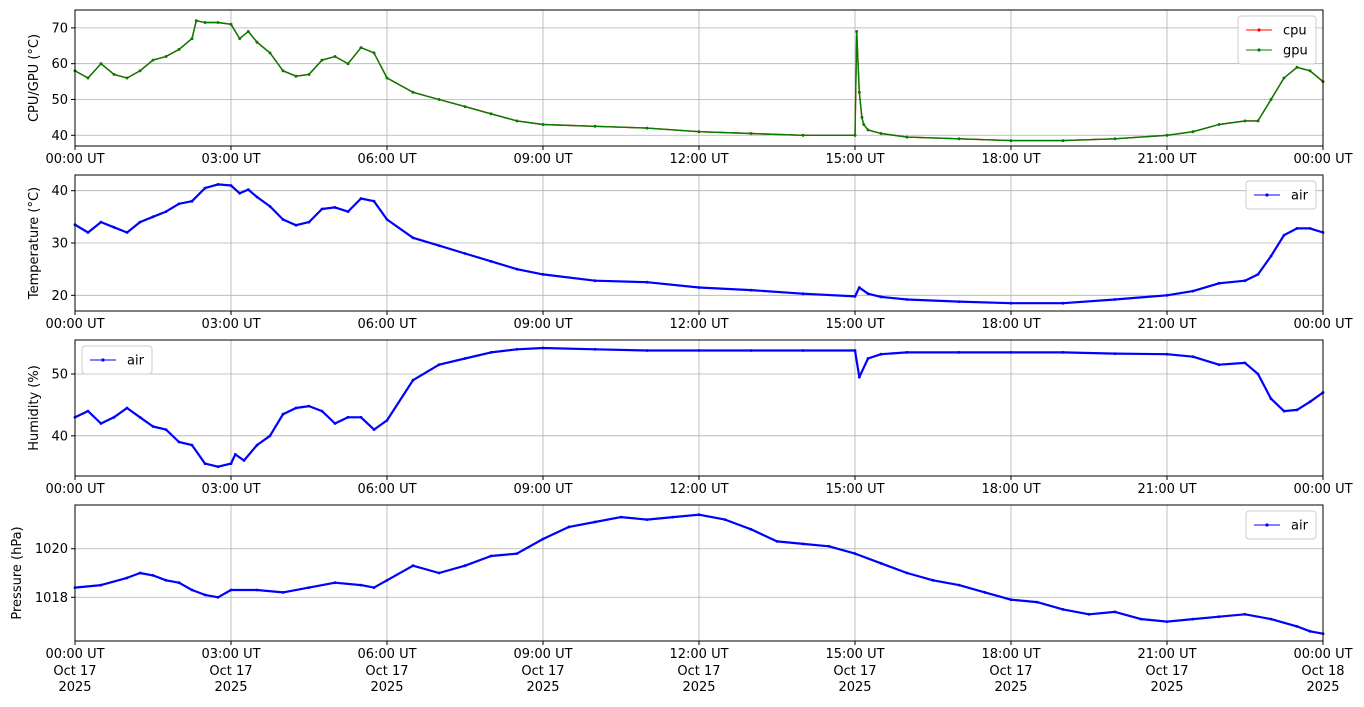 The width and height of the screenshot is (1364, 707). I want to click on legend-marker-gpu, so click(1259, 50).